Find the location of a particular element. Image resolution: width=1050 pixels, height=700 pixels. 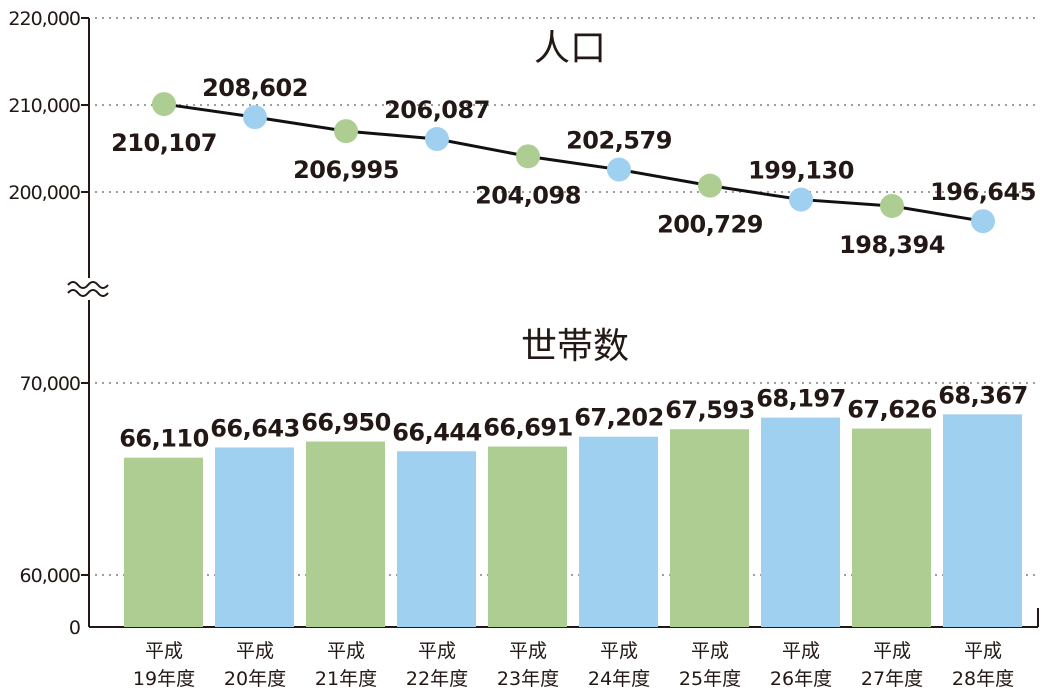

population-value-label: 196,645 is located at coordinates (983, 192).